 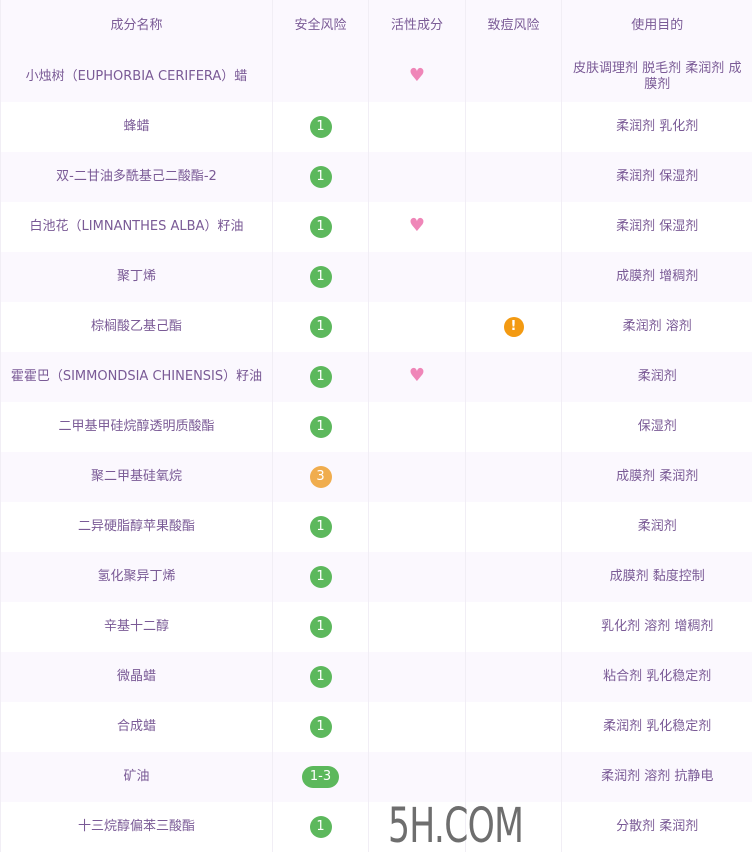 I want to click on table-row: 双-二甘油多酰基己二酸酯-2 1 柔润剂 保湿剂, so click(x=376, y=177).